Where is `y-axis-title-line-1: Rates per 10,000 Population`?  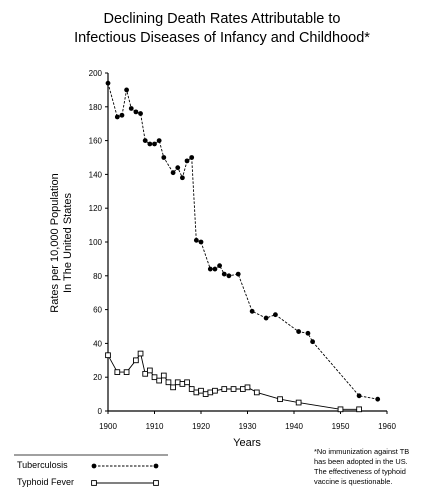
y-axis-title-line-1: Rates per 10,000 Population is located at coordinates (55, 242).